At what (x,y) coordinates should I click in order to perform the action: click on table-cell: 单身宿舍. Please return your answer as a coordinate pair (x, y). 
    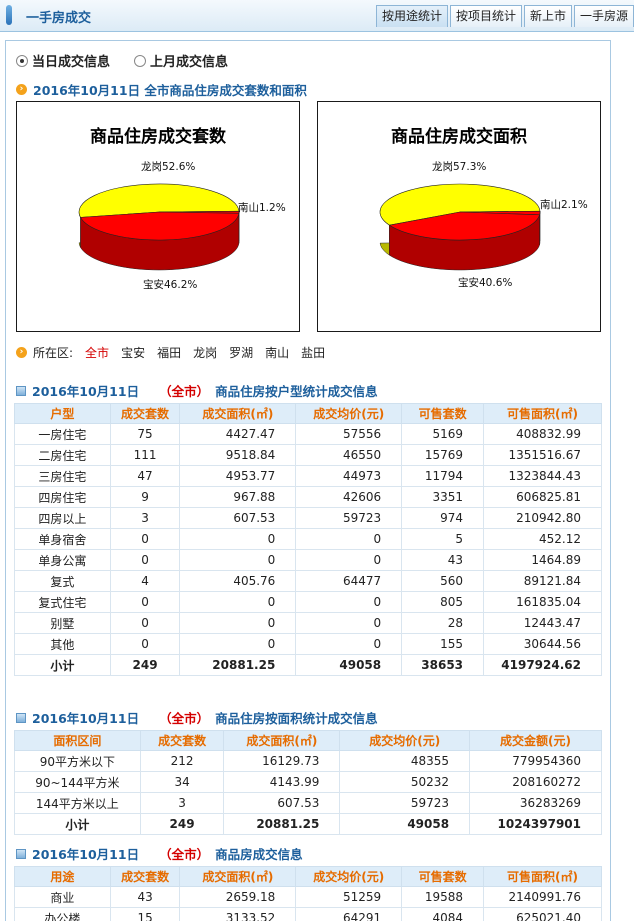
    Looking at the image, I should click on (62, 539).